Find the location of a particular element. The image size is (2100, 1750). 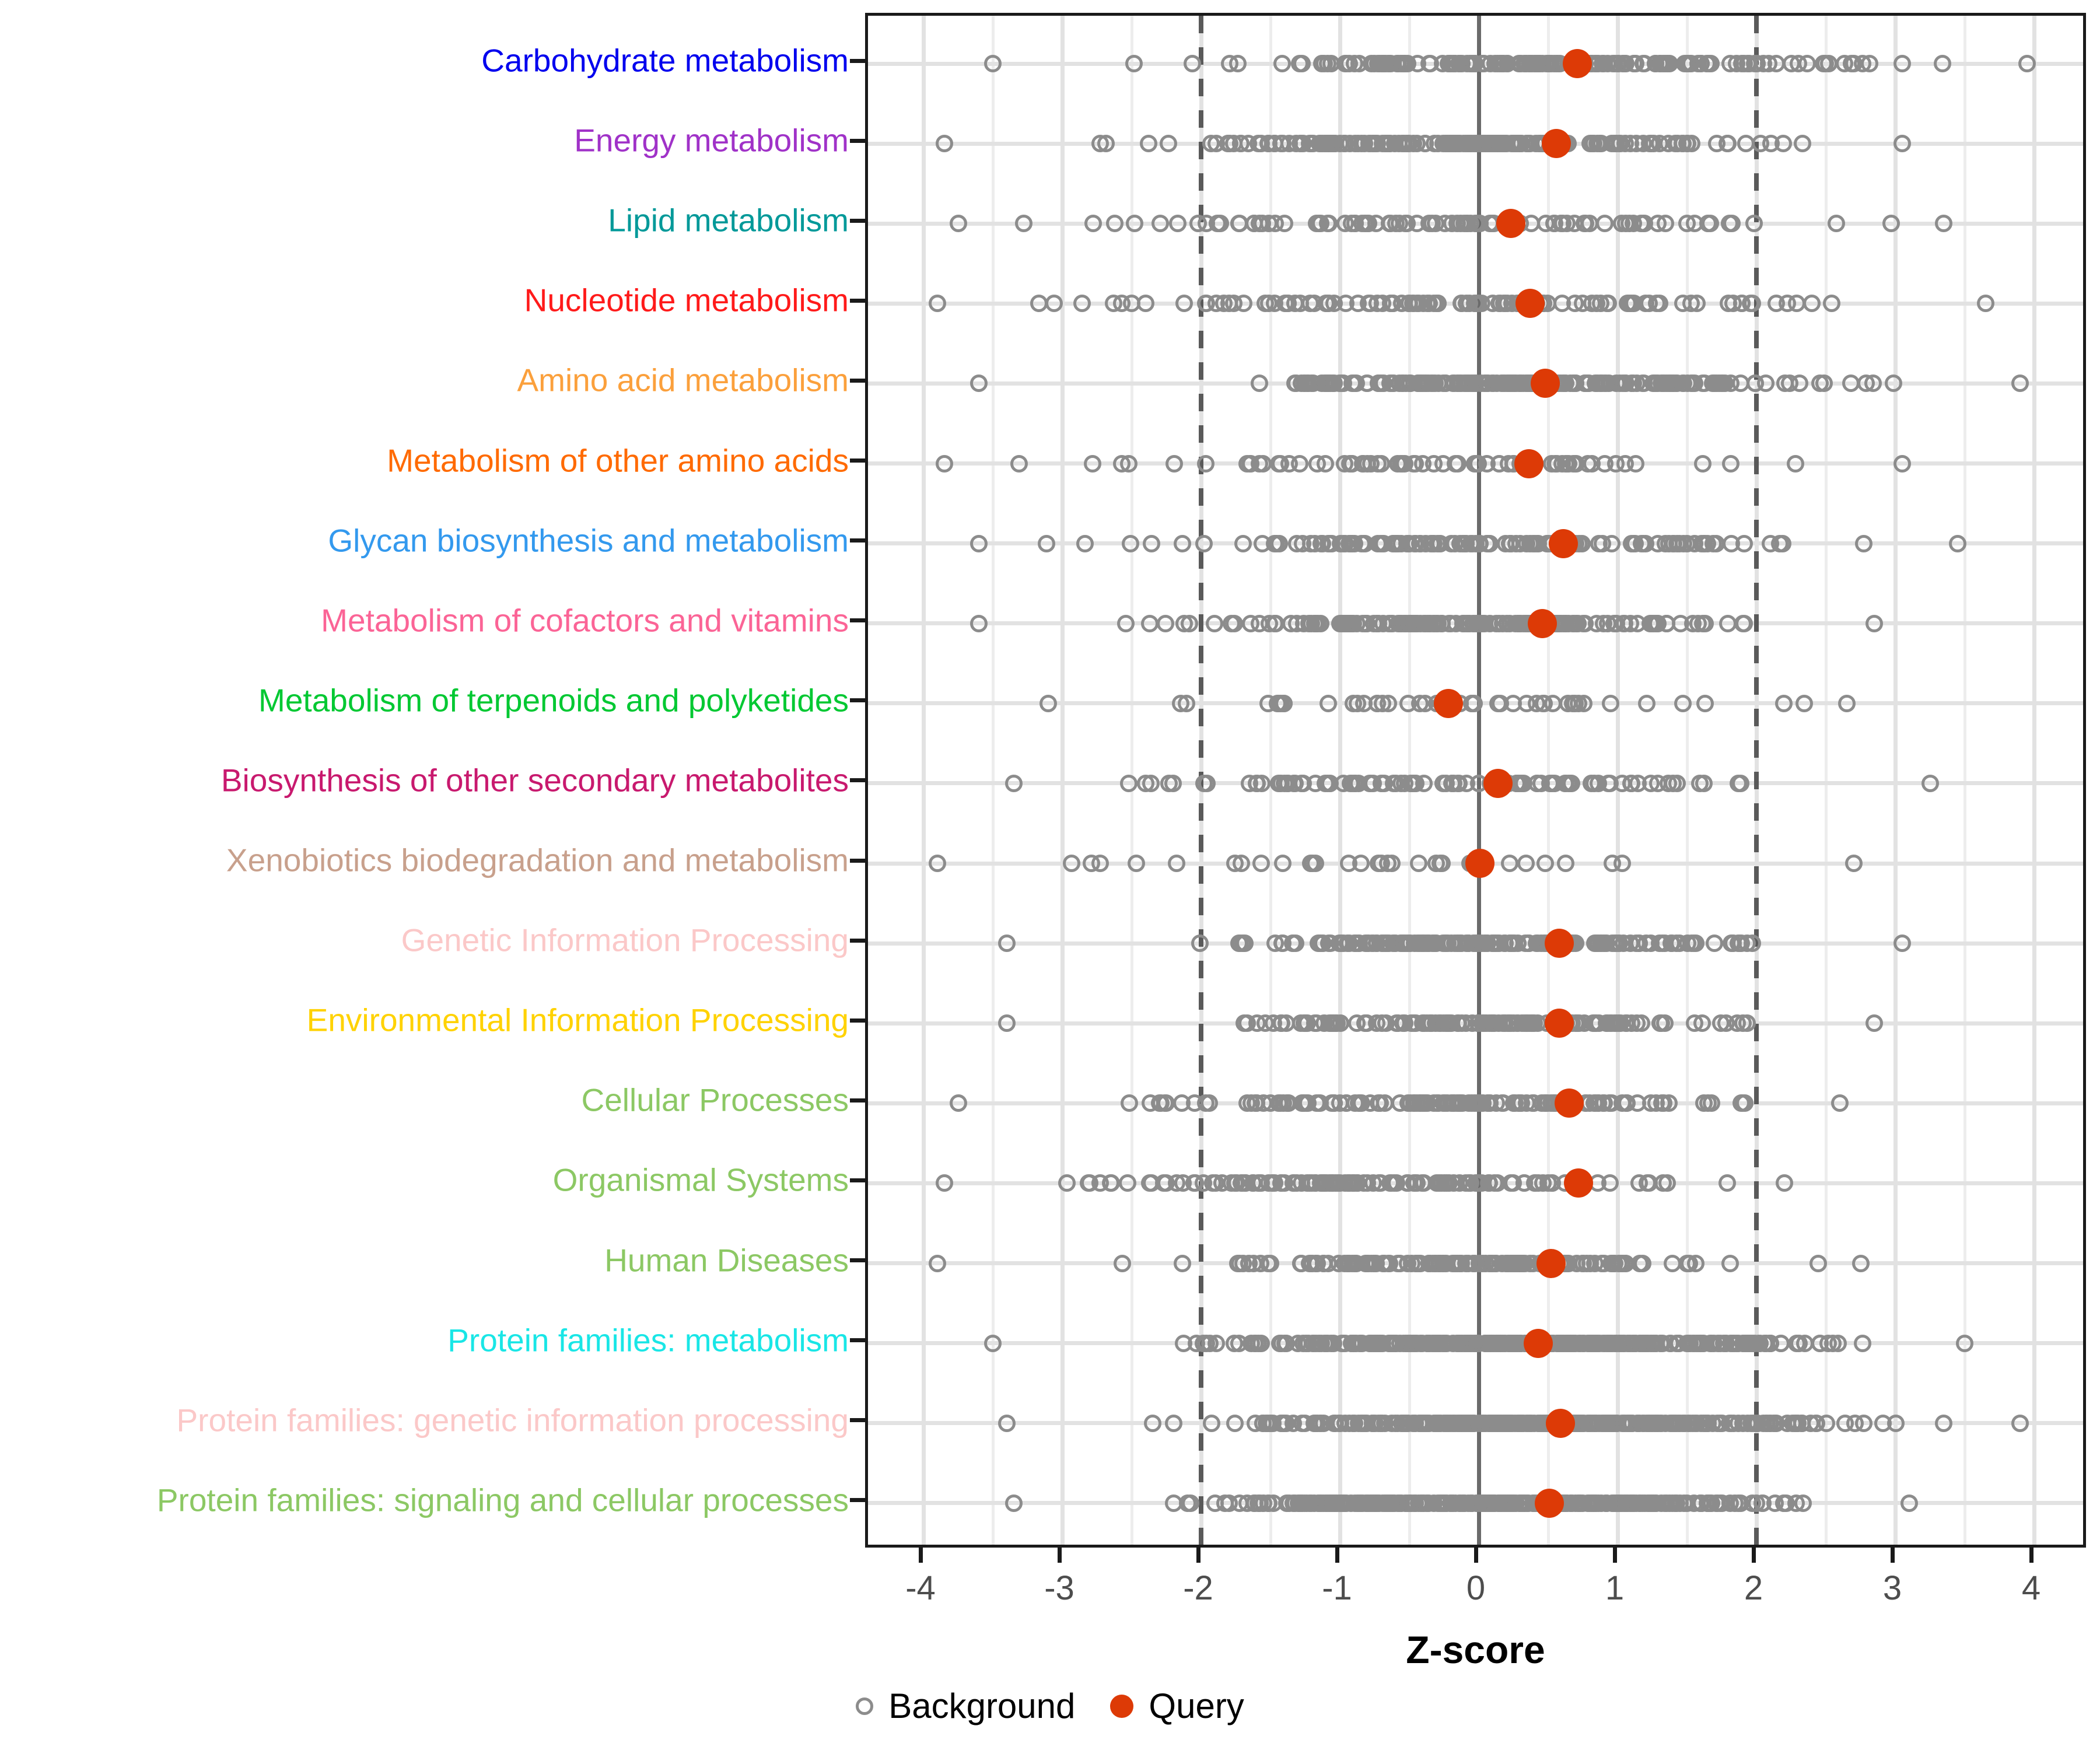

y-axis-label: Lipid metabolism is located at coordinates (729, 220).